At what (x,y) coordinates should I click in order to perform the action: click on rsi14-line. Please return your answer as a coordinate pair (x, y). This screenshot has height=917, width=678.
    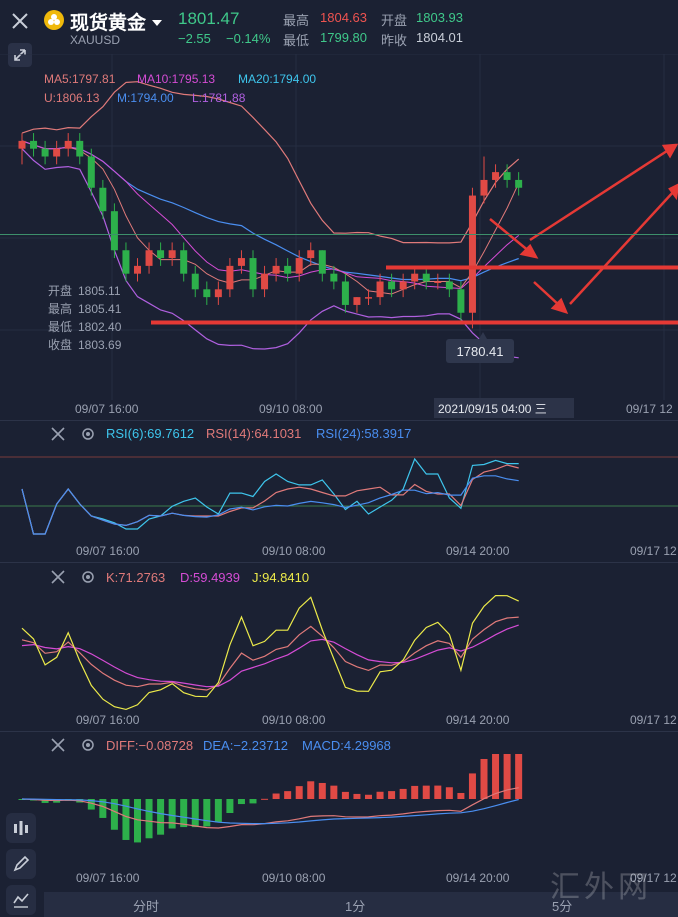
    Looking at the image, I should click on (270, 499).